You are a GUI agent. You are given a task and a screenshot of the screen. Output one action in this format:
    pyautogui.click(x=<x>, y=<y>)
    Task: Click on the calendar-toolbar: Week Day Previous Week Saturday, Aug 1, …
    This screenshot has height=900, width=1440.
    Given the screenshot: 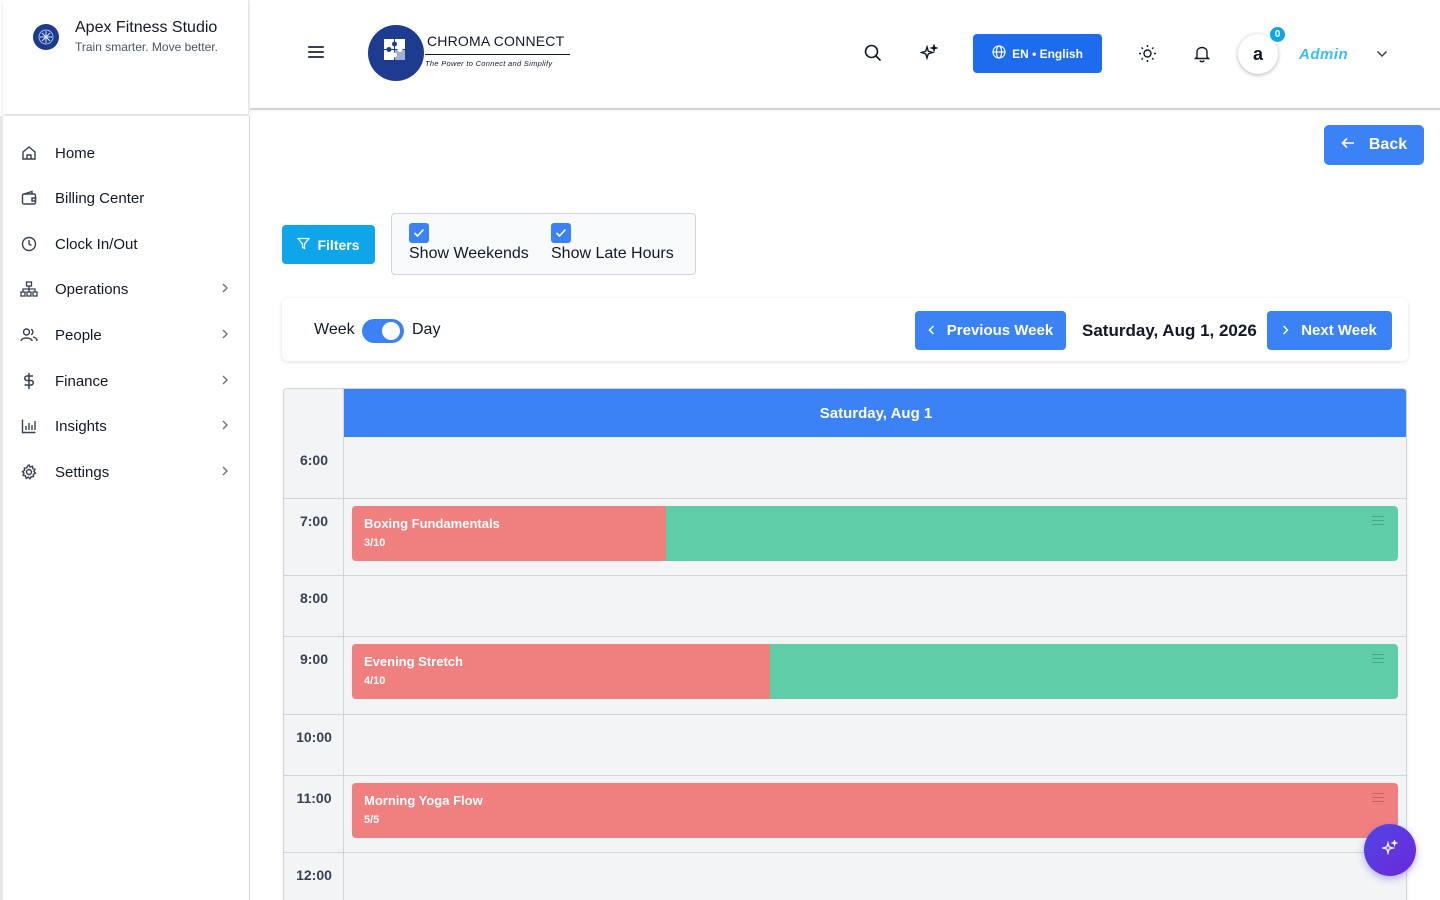 What is the action you would take?
    pyautogui.click(x=845, y=329)
    